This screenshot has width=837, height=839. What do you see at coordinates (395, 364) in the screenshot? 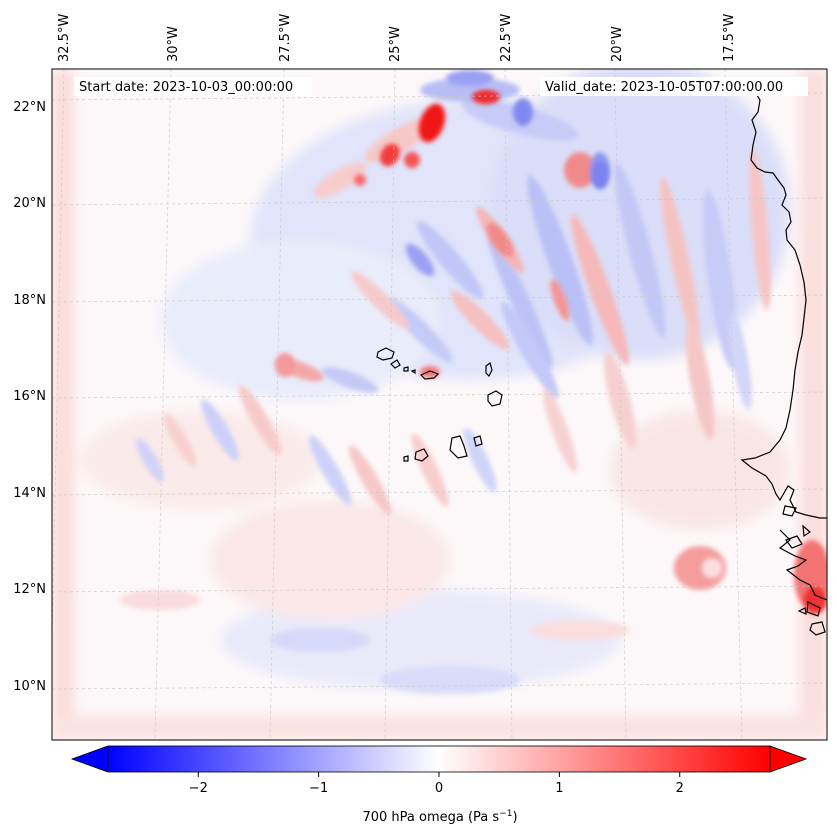
I see `sao-vicente-island` at bounding box center [395, 364].